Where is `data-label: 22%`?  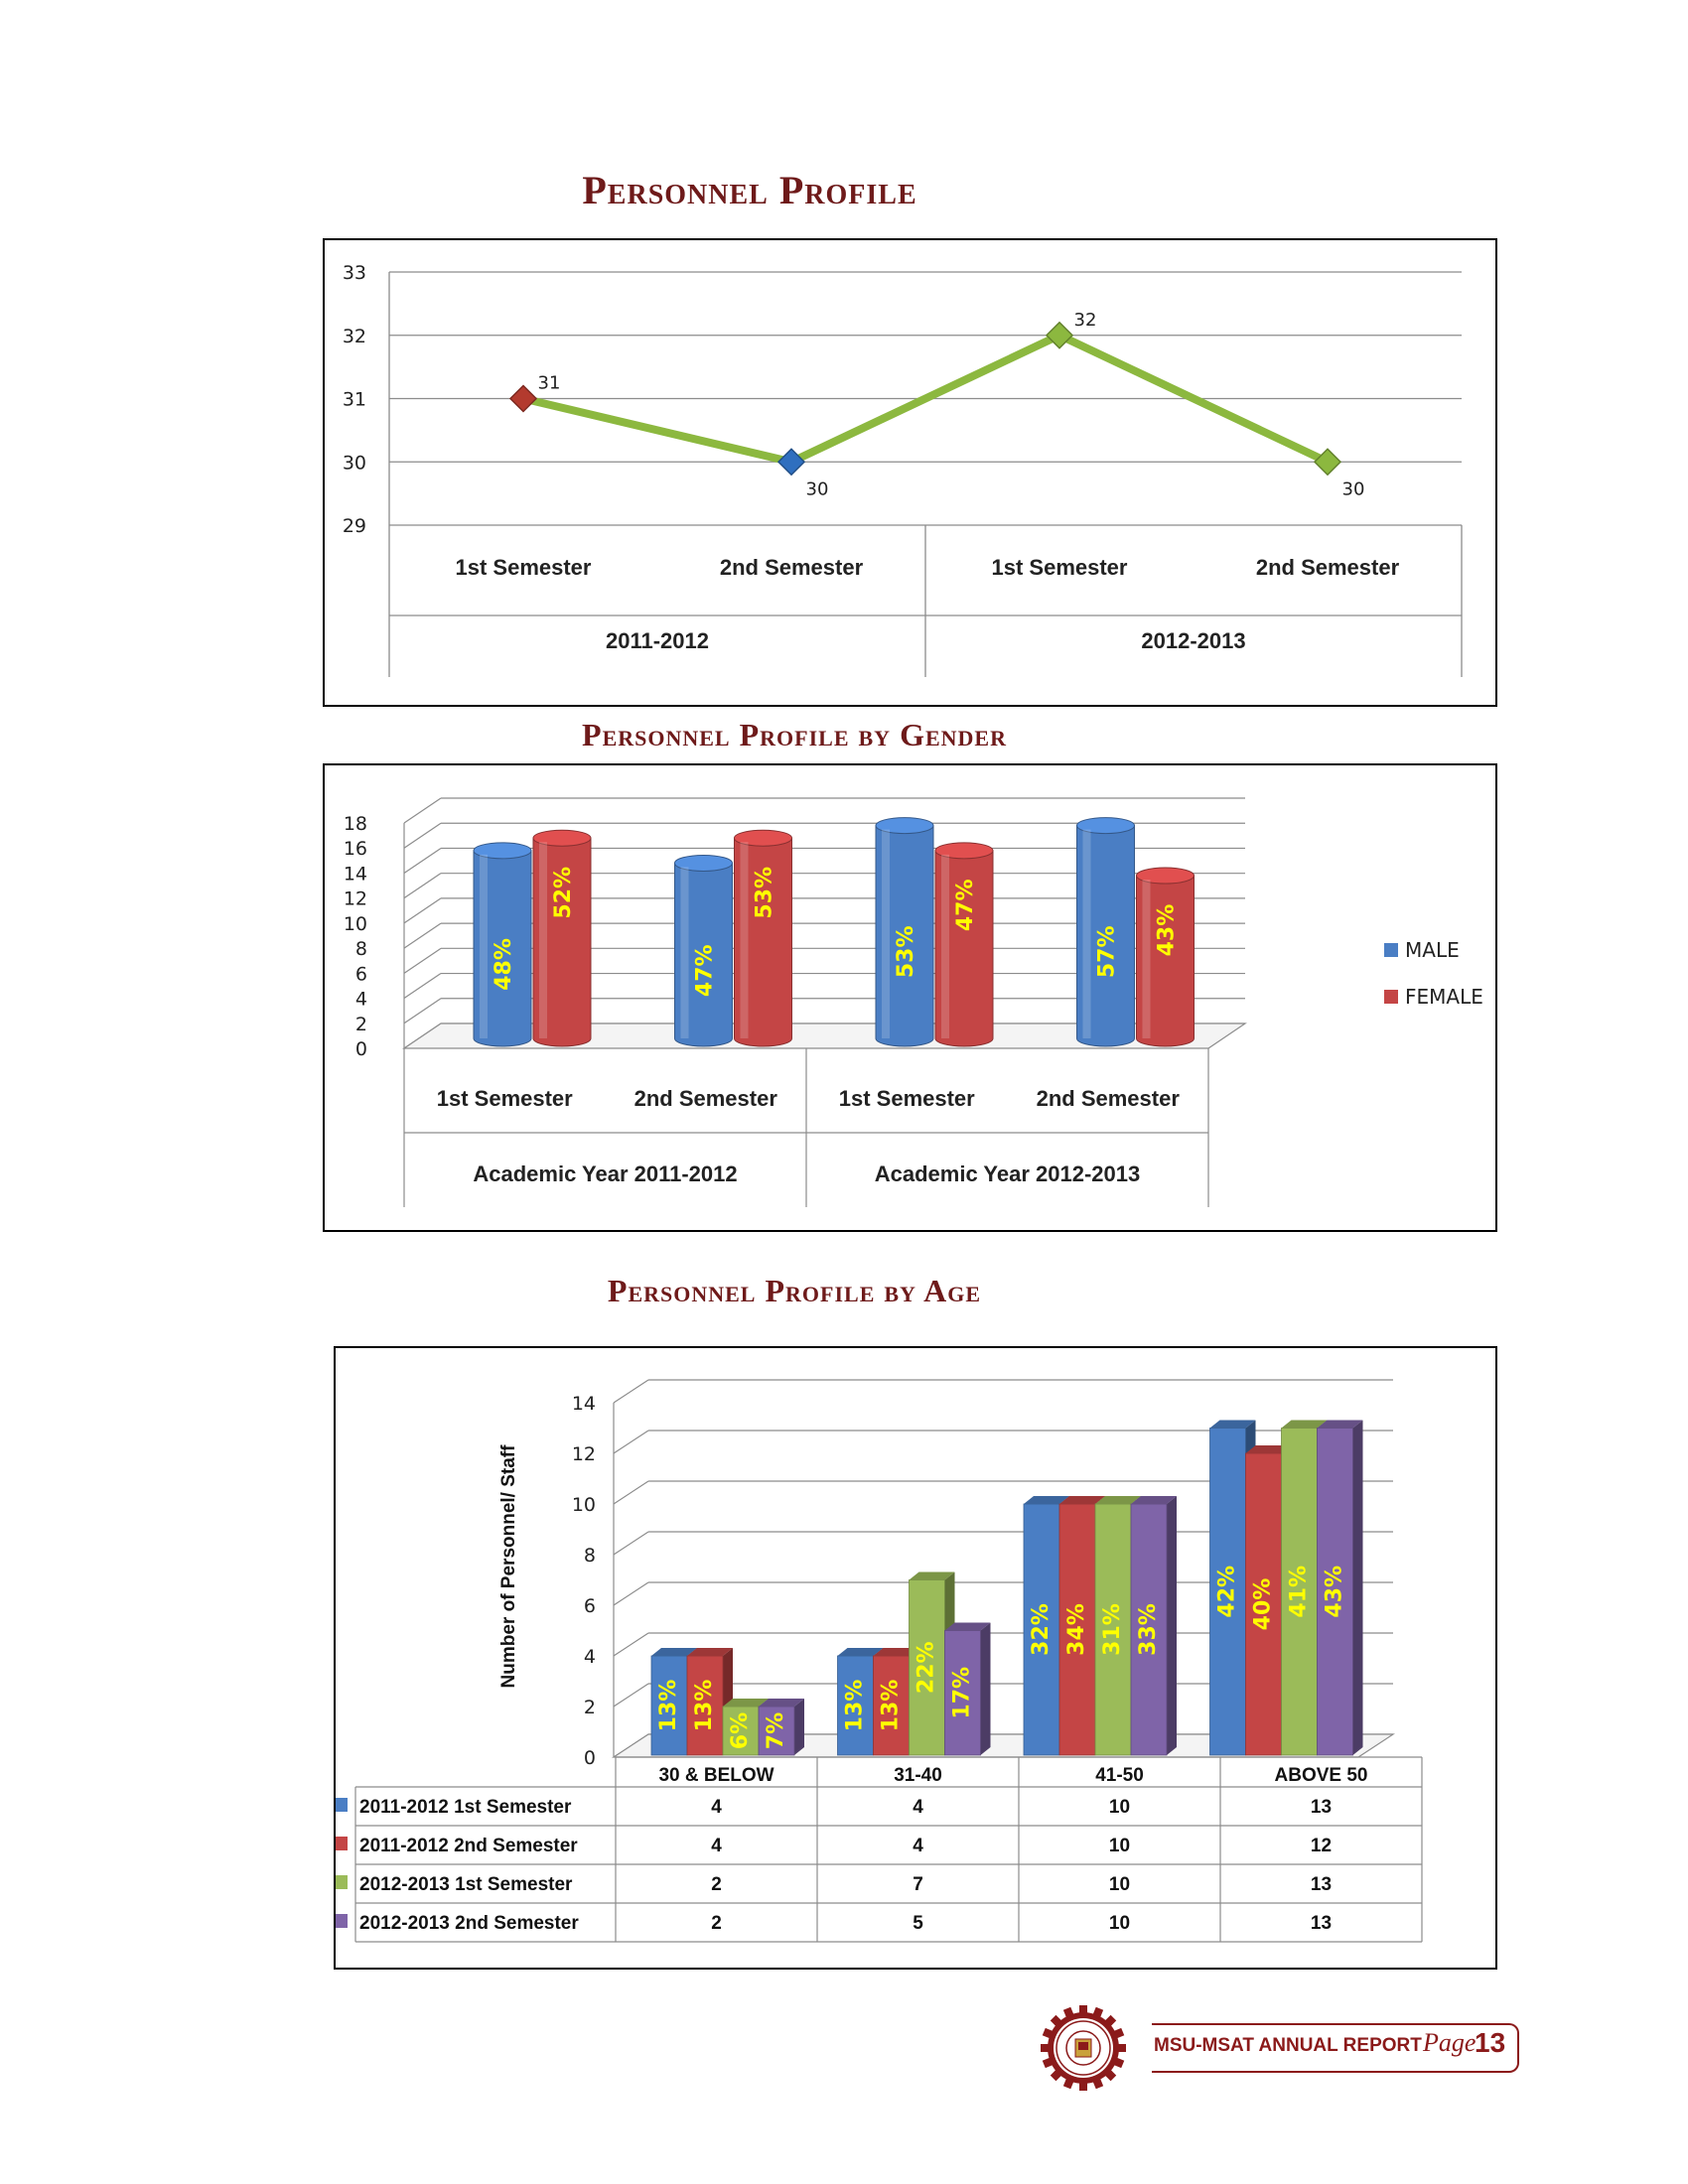 data-label: 22% is located at coordinates (926, 1667).